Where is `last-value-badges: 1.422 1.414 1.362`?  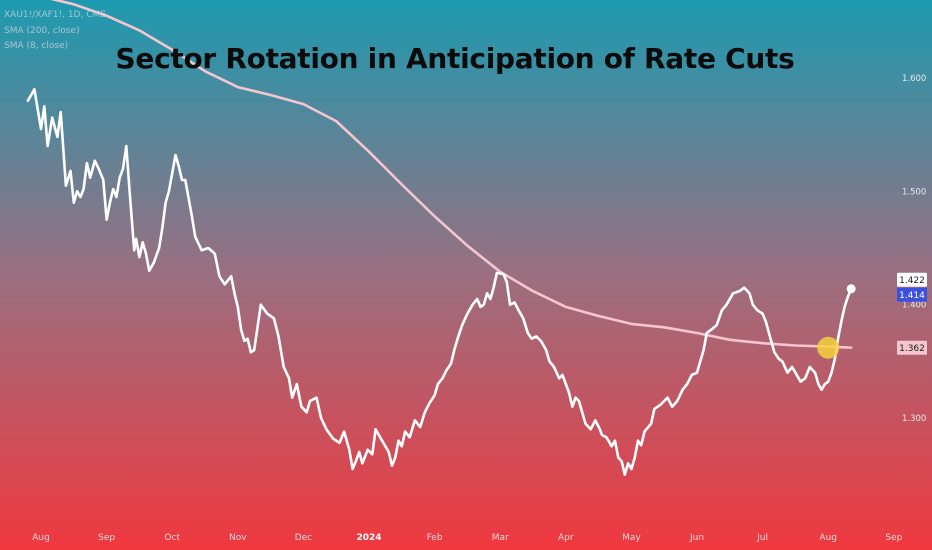
last-value-badges: 1.422 1.414 1.362 is located at coordinates (912, 313).